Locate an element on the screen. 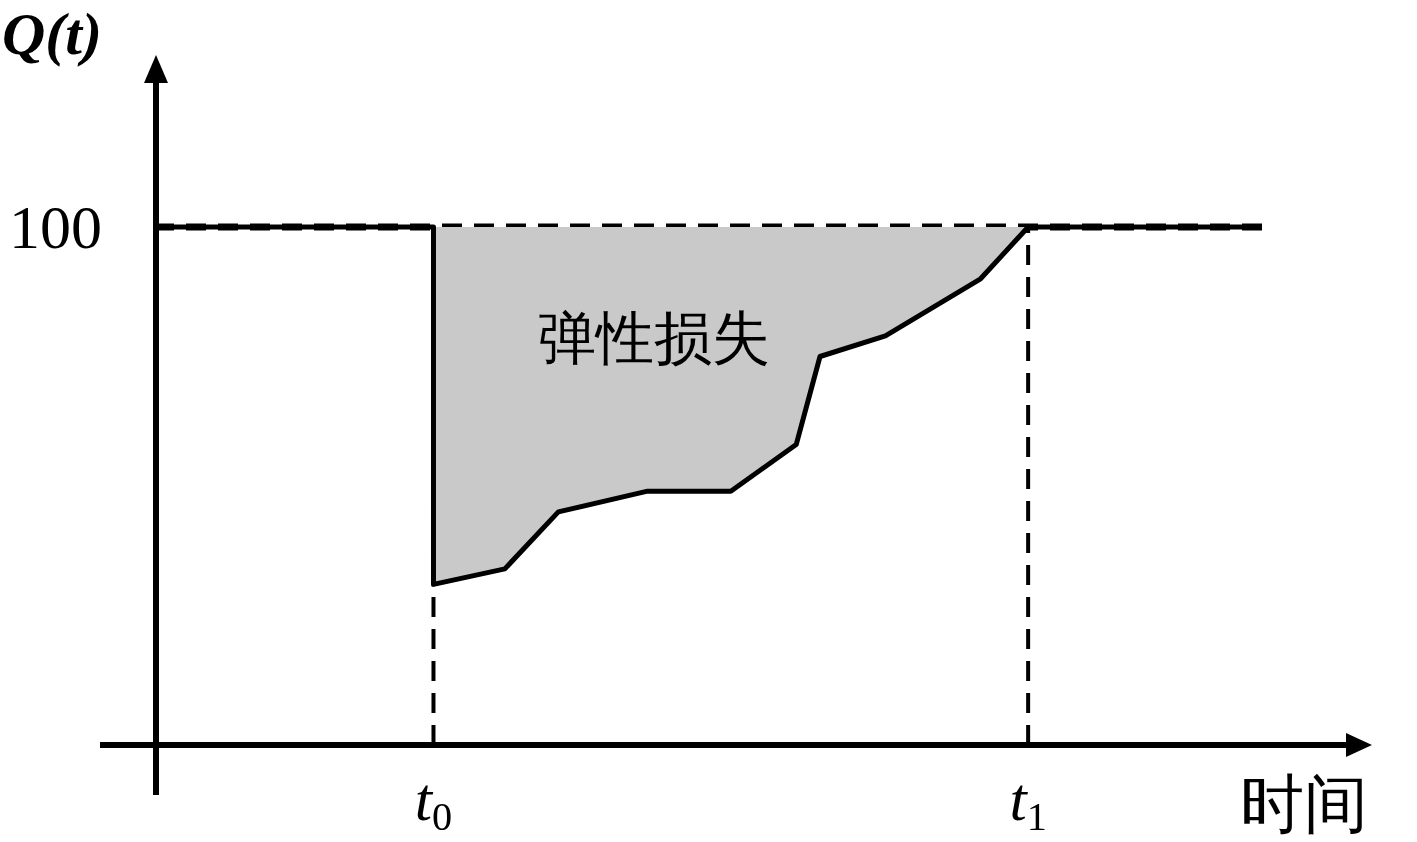  xlabel: 时间 is located at coordinates (1304, 804).